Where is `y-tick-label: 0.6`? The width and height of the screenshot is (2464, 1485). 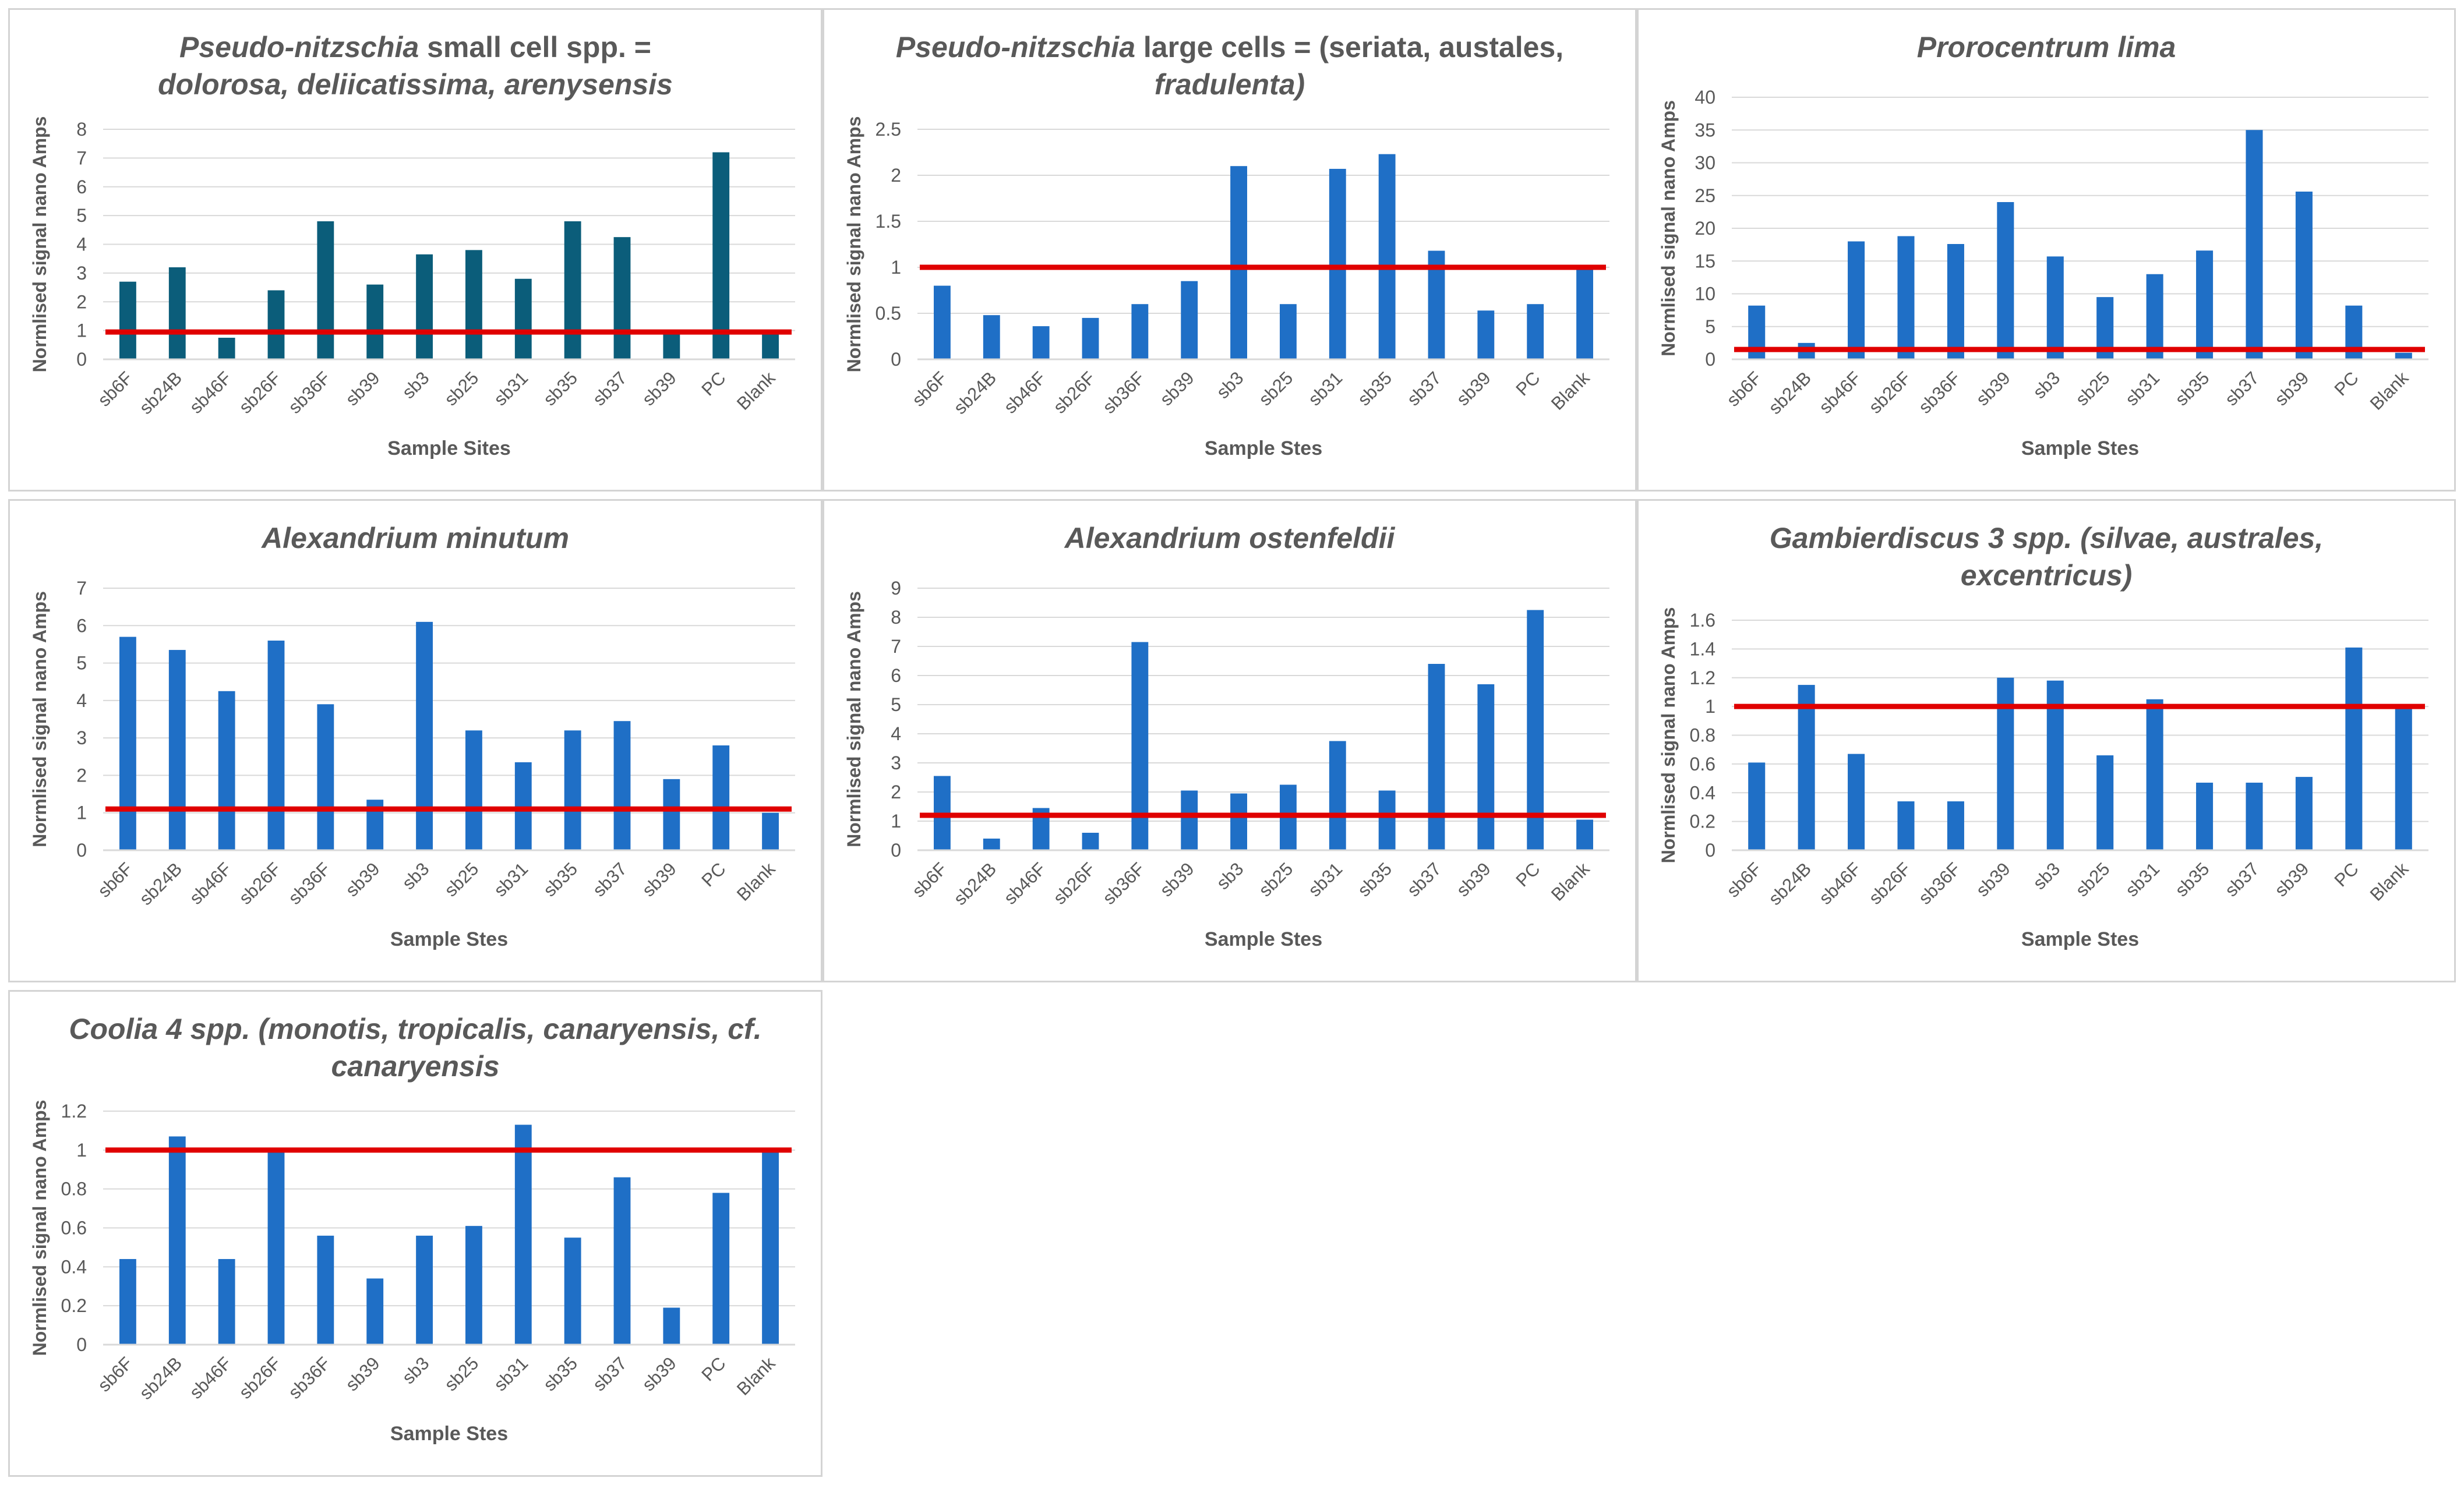 y-tick-label: 0.6 is located at coordinates (1702, 765).